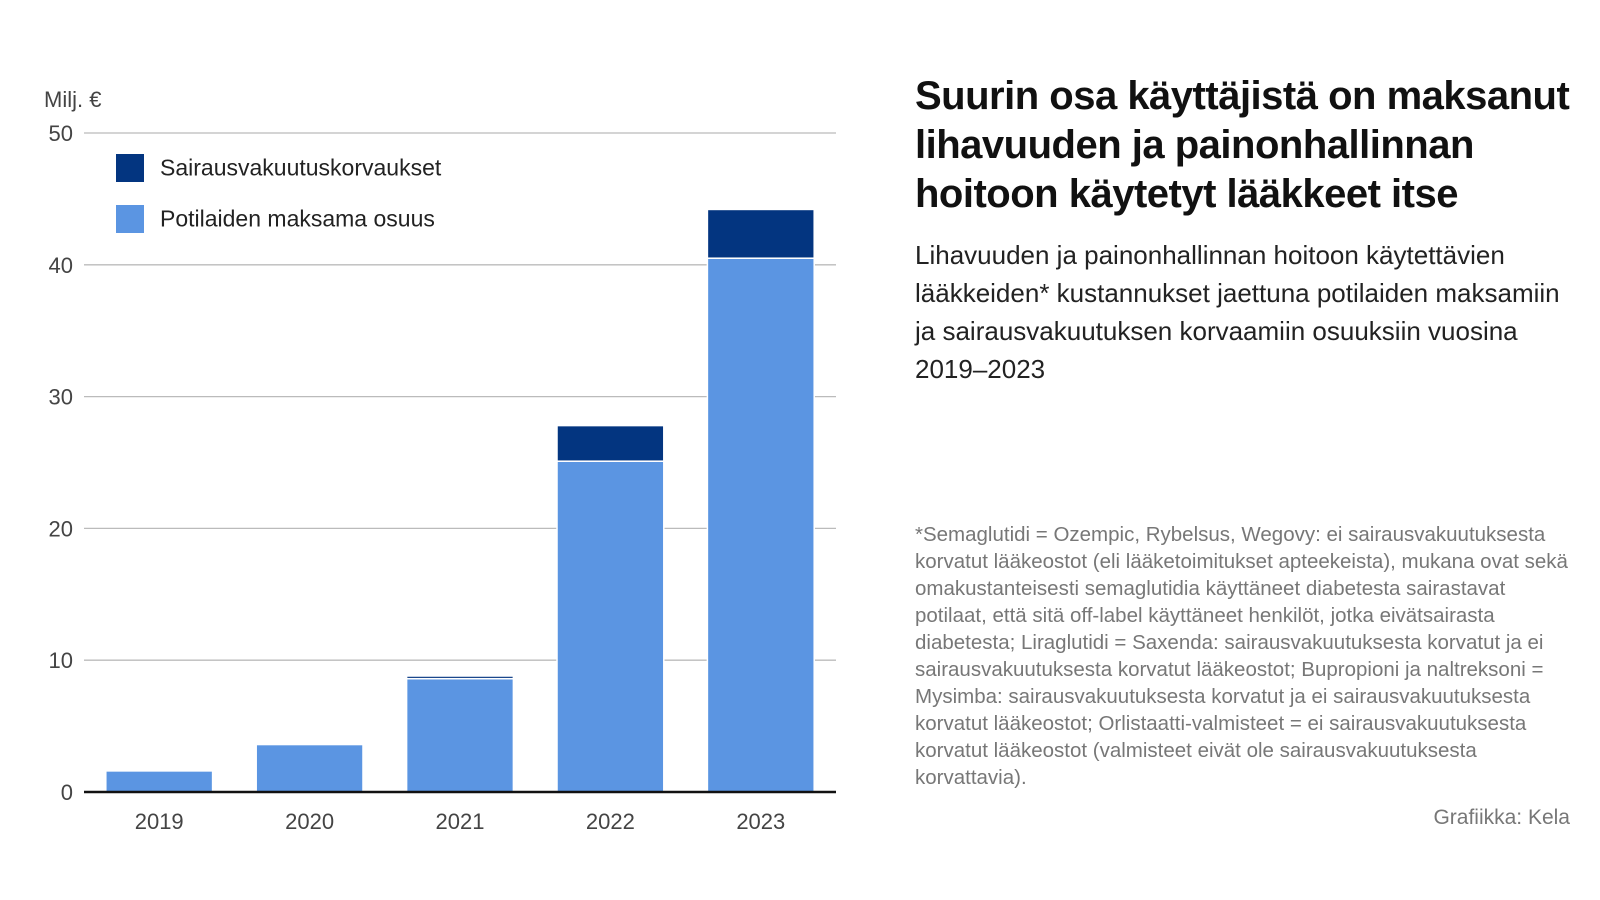  What do you see at coordinates (72, 99) in the screenshot?
I see `y-axis-label: Milj. €` at bounding box center [72, 99].